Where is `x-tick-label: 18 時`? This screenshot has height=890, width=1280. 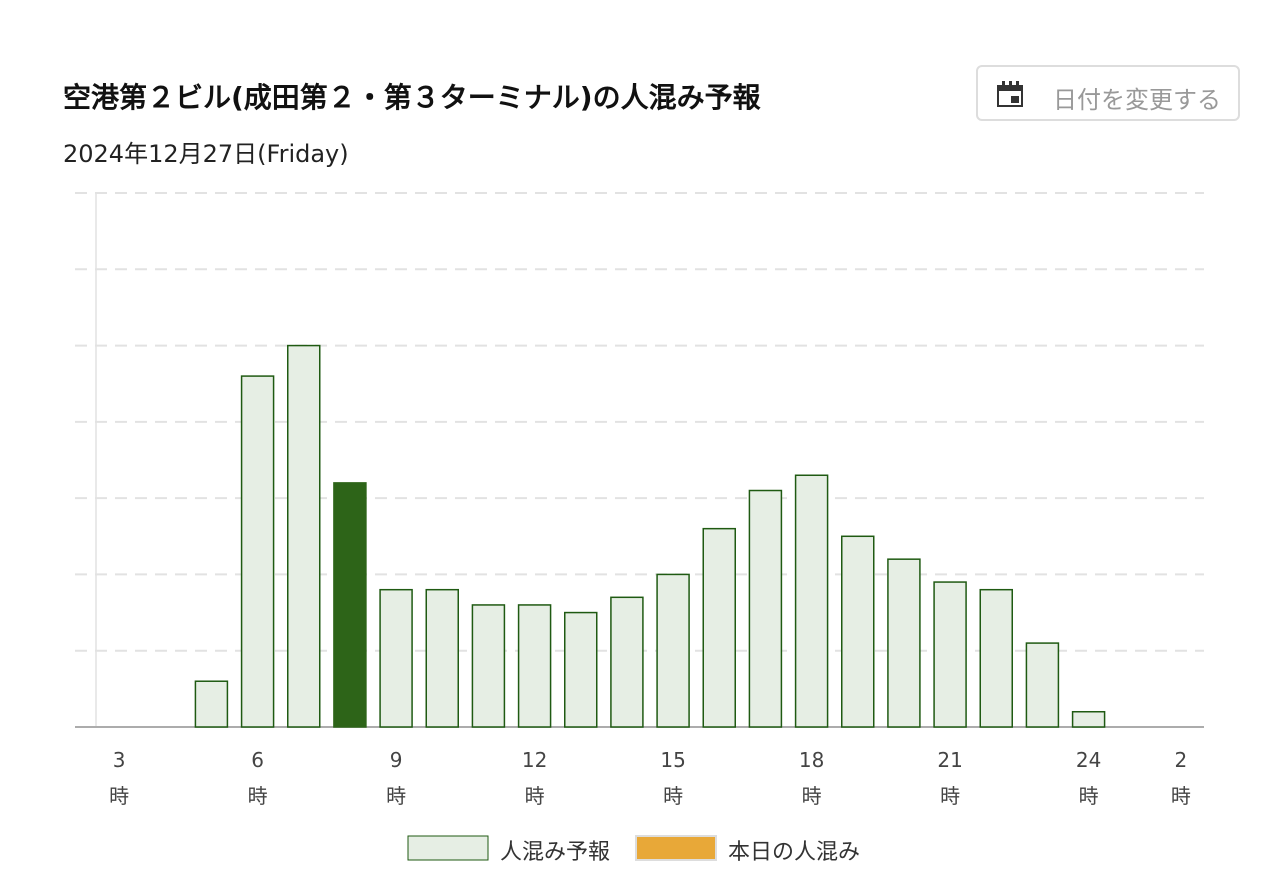
x-tick-label: 18 時 is located at coordinates (811, 778).